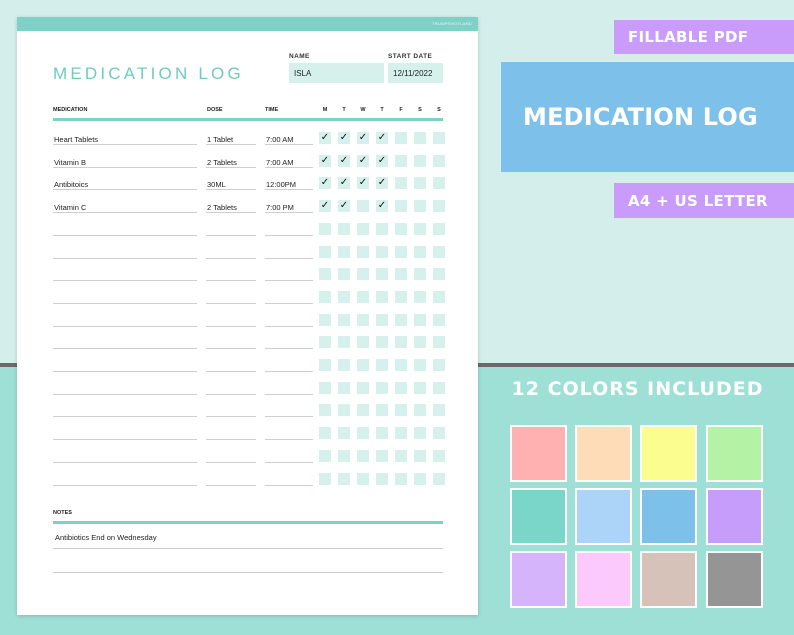  I want to click on dose-cell: 2 Tablets, so click(222, 208).